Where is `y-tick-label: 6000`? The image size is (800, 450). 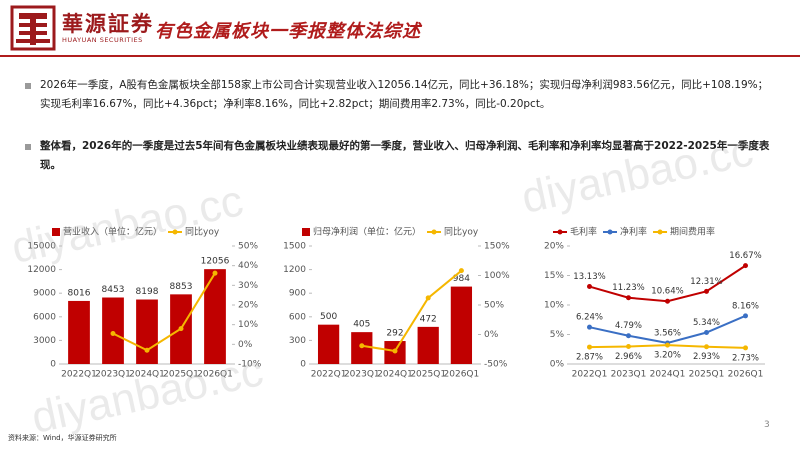
y-tick-label: 6000 is located at coordinates (44, 317).